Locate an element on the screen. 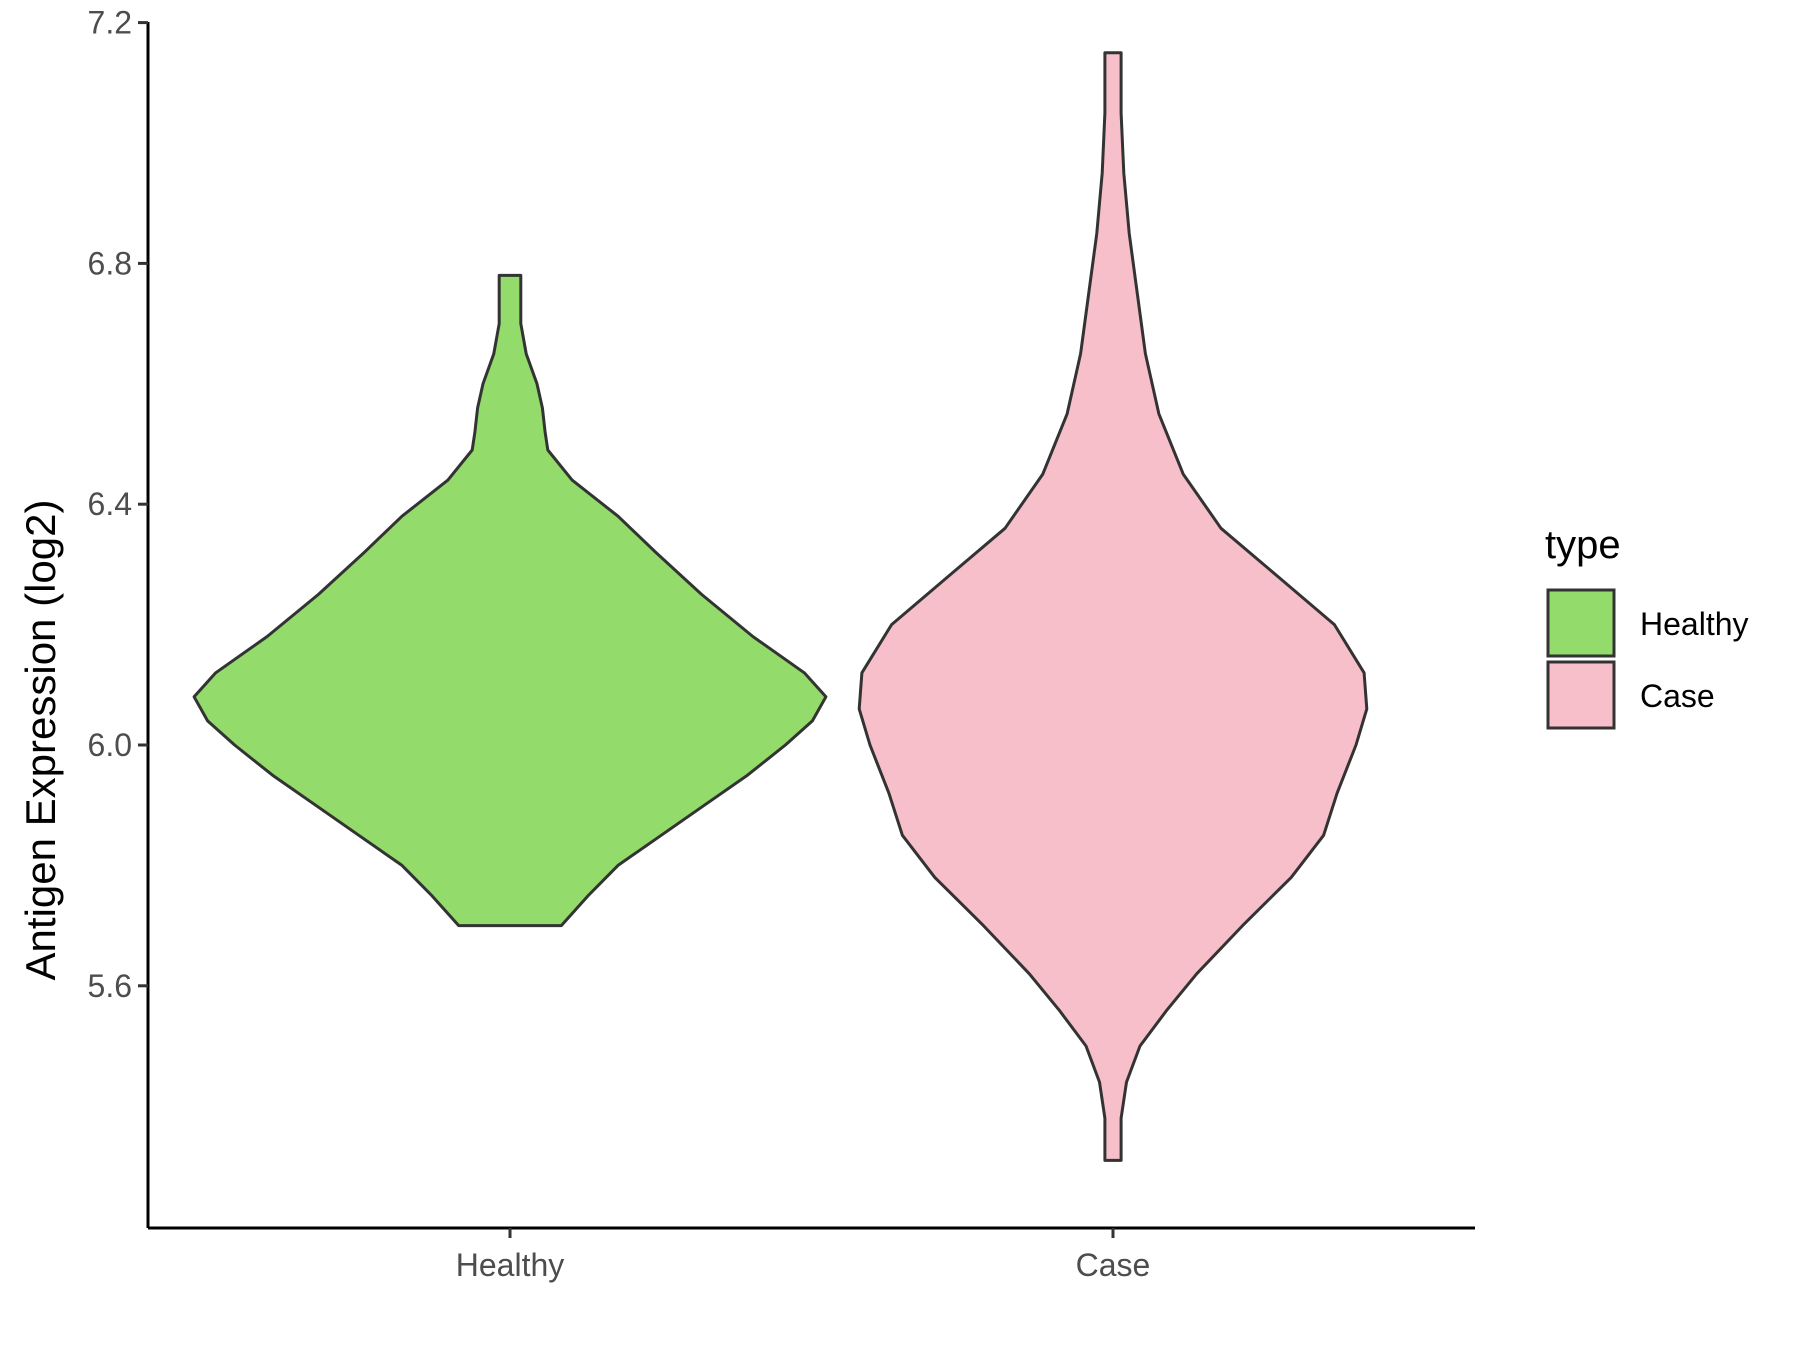  legend: type Healthy Case is located at coordinates (1647, 626).